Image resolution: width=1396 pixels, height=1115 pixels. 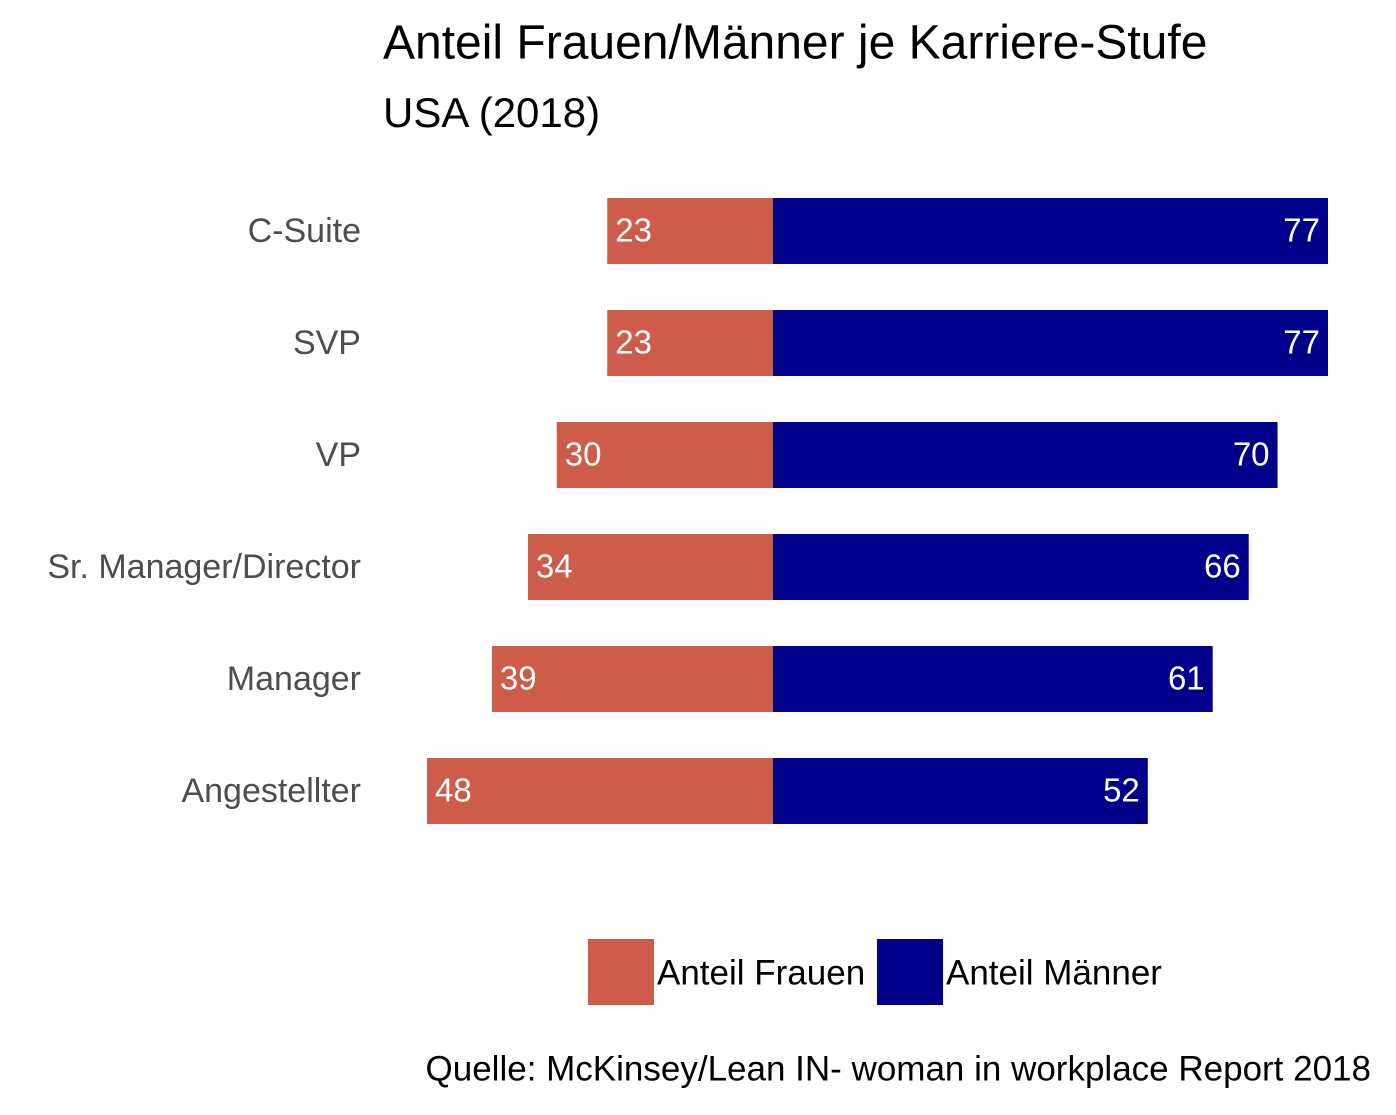 I want to click on legend-label: Anteil Männer, so click(x=1054, y=972).